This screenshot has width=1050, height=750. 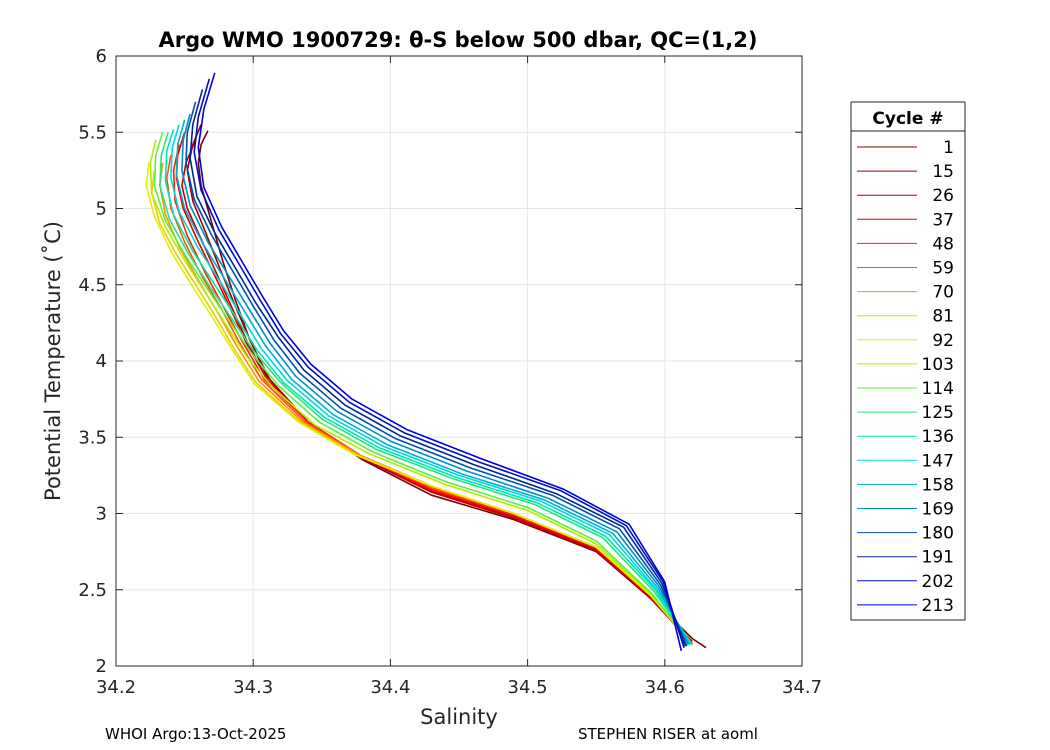 What do you see at coordinates (101, 56) in the screenshot?
I see `y-tick-label: 6` at bounding box center [101, 56].